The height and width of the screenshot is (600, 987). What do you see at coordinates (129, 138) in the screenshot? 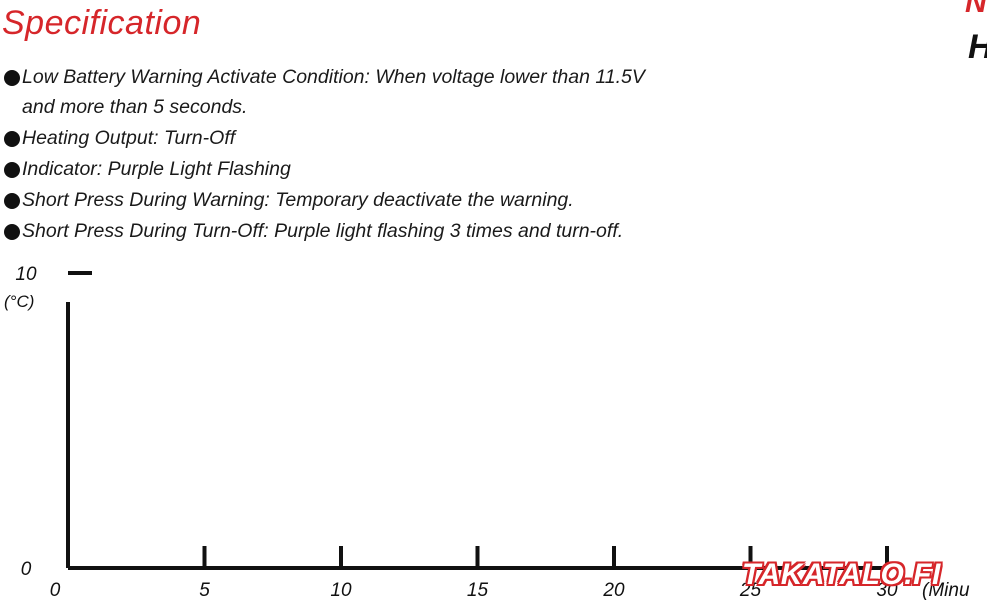
I see `spec-item-text: Heating Output: Turn-Off` at bounding box center [129, 138].